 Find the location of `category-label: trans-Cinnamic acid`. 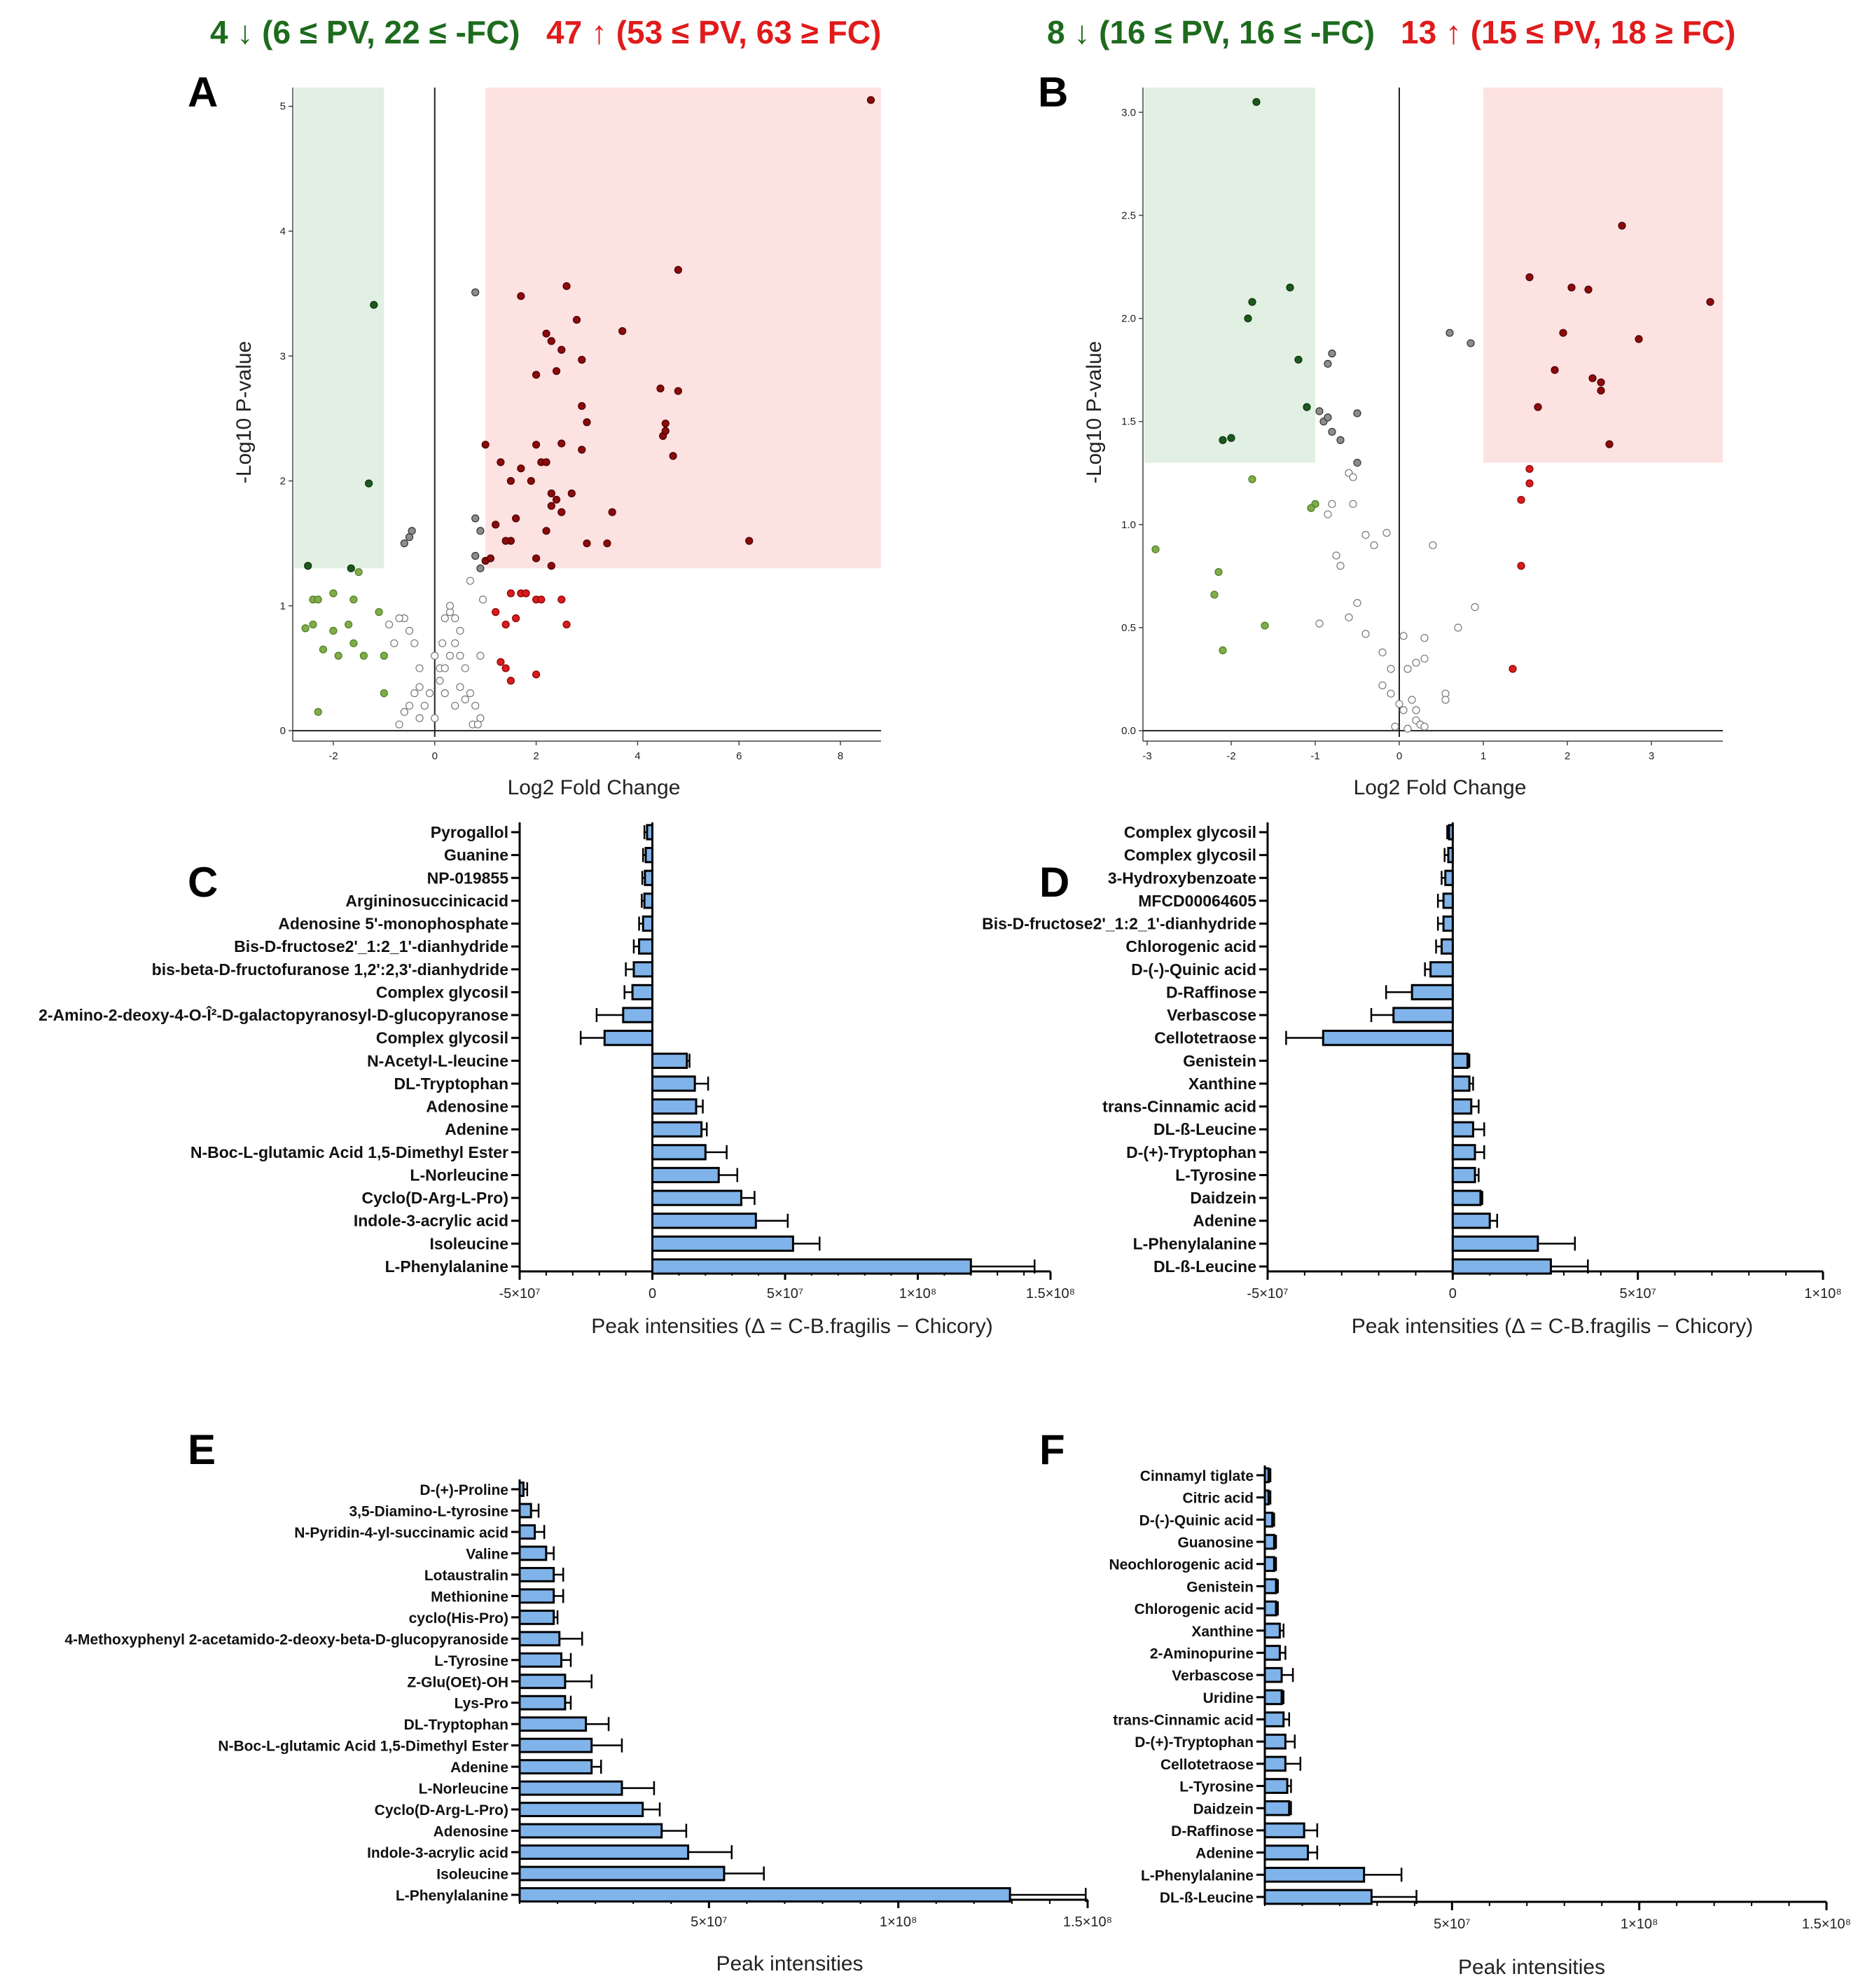

category-label: trans-Cinnamic acid is located at coordinates (1179, 1107).